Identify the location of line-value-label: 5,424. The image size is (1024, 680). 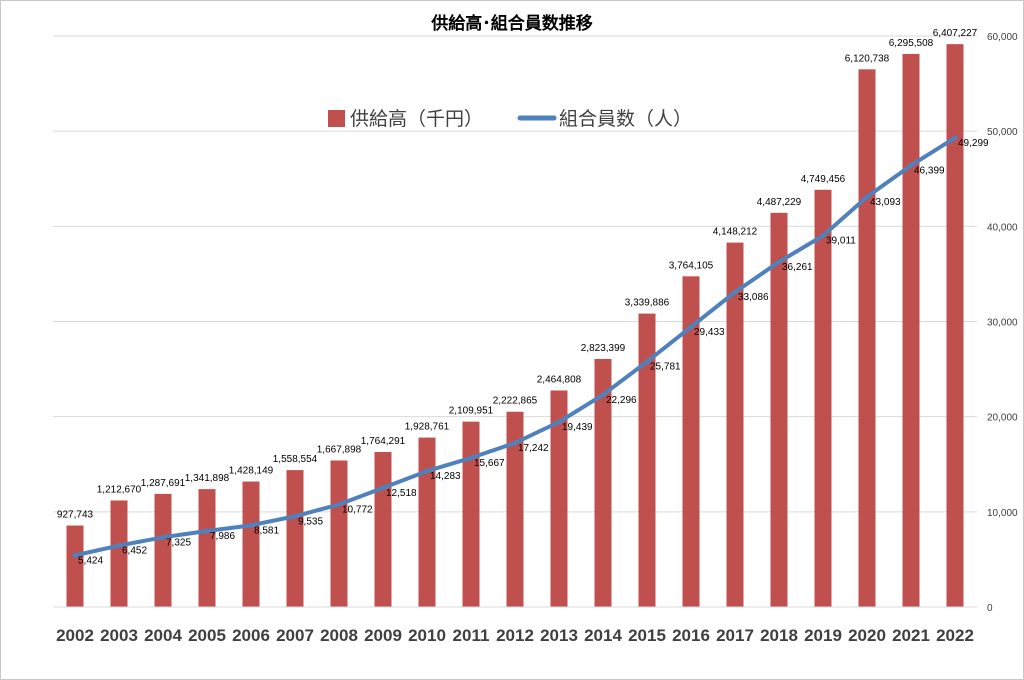
(90, 560).